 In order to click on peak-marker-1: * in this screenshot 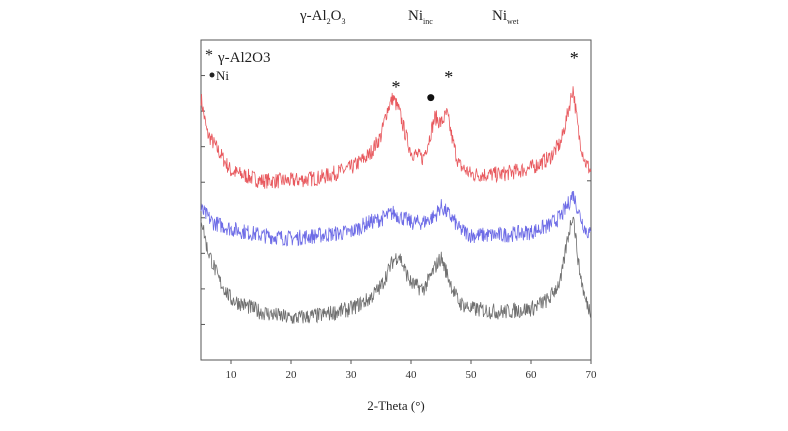, I will do `click(396, 87)`.